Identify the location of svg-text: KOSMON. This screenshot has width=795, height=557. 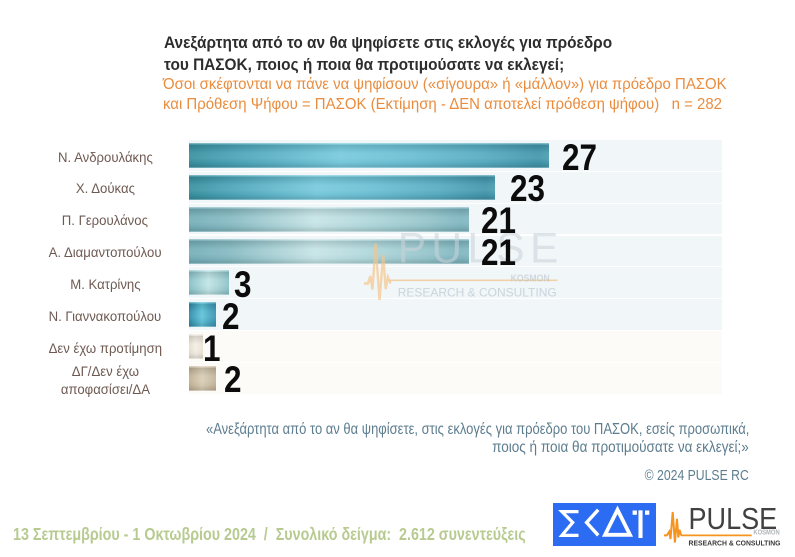
(766, 533).